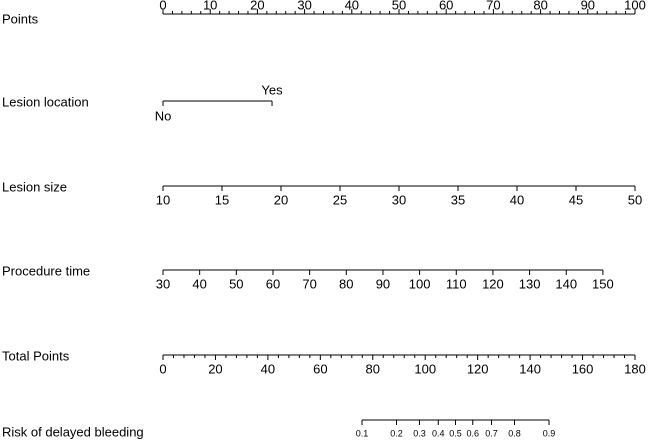 Image resolution: width=648 pixels, height=443 pixels. I want to click on tick-label: 45, so click(576, 199).